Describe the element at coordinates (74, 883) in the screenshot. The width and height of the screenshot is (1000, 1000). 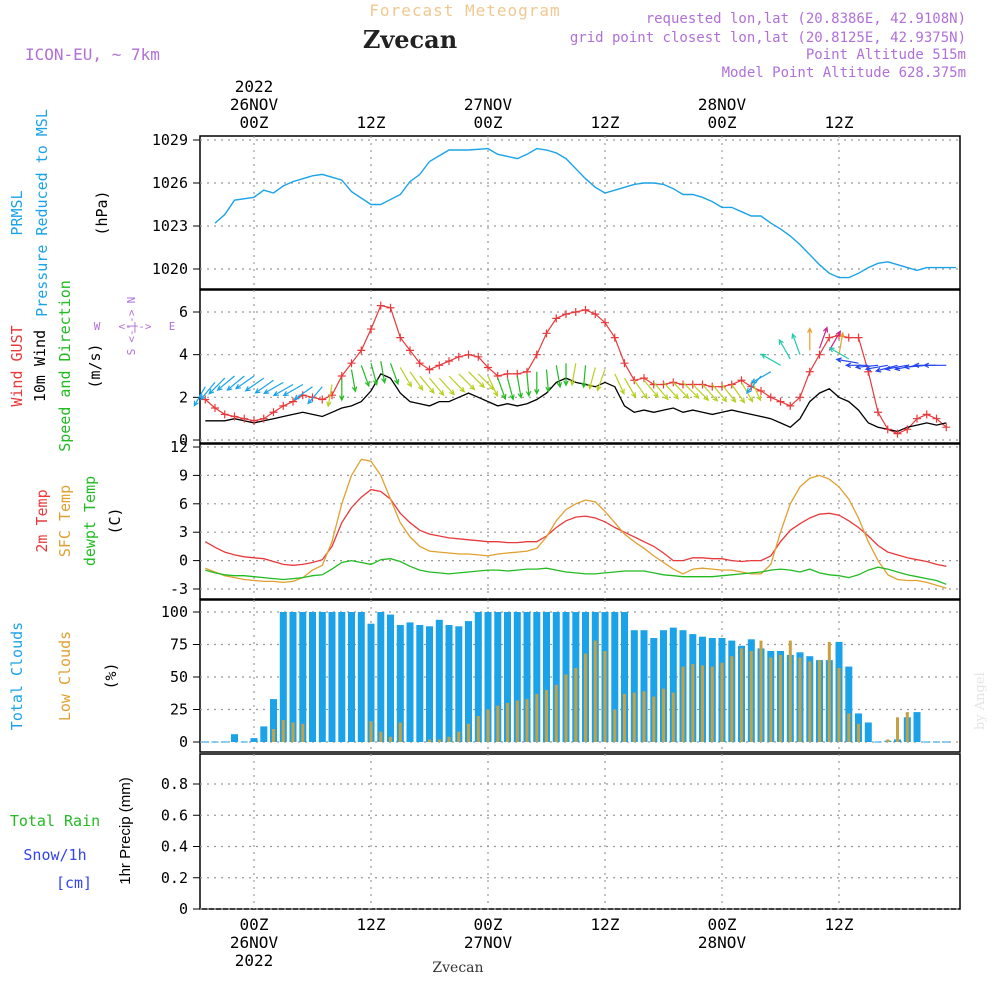
I see `precip-snow-unit: [cm]` at that location.